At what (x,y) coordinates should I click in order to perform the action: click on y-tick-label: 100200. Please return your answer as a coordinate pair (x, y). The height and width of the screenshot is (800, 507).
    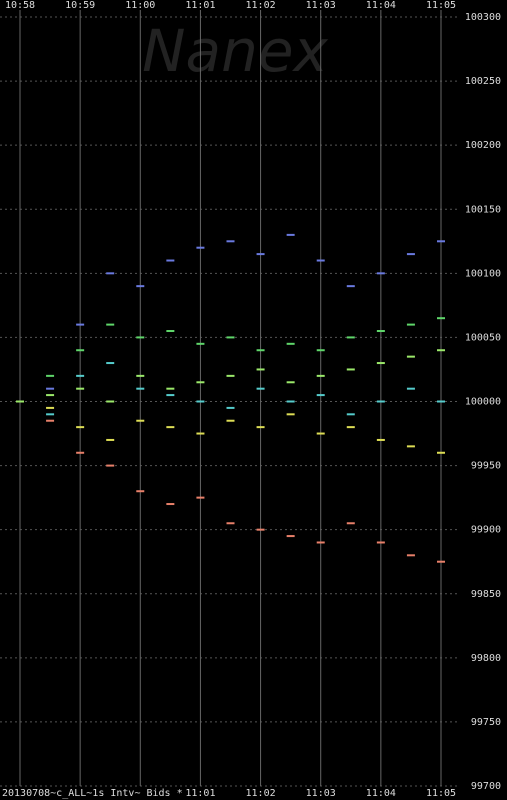
    Looking at the image, I should click on (483, 145).